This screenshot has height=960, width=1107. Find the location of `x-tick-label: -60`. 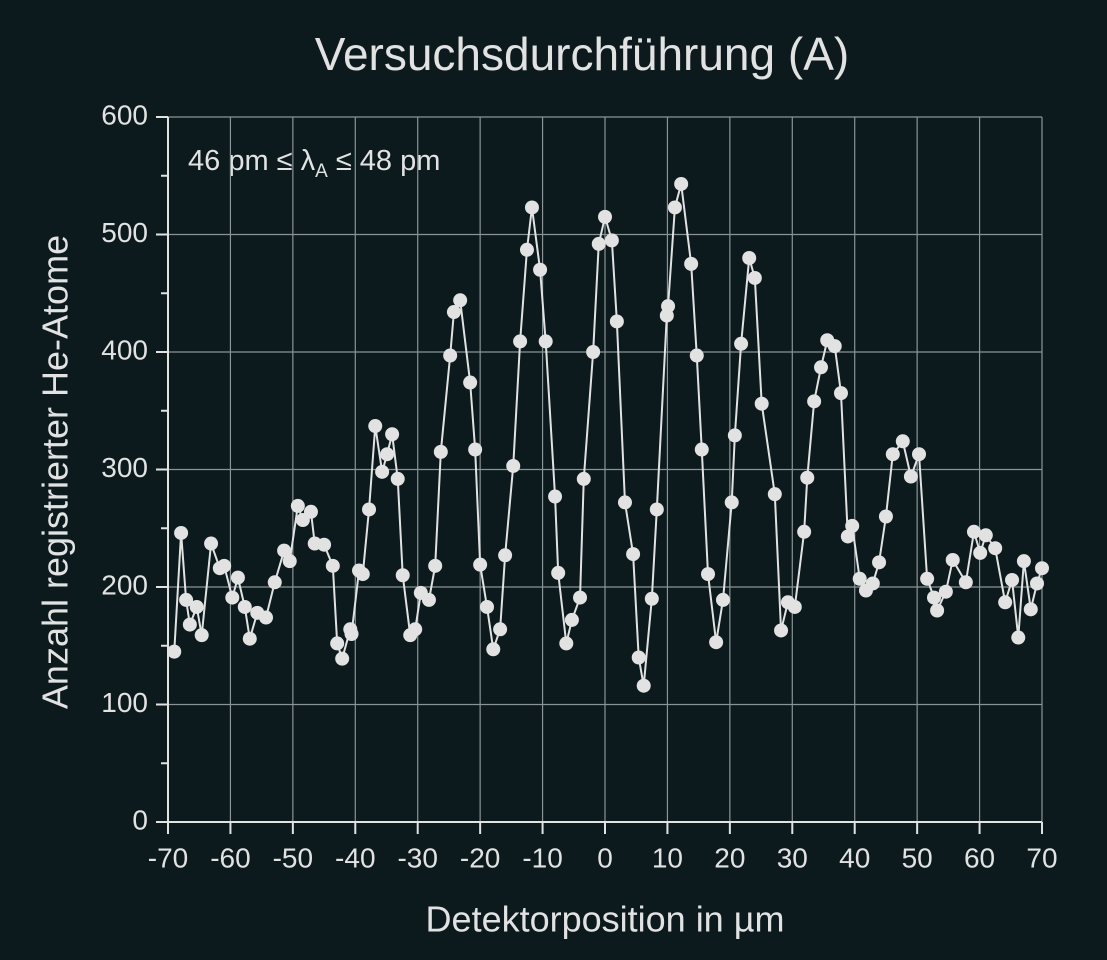

x-tick-label: -60 is located at coordinates (230, 857).